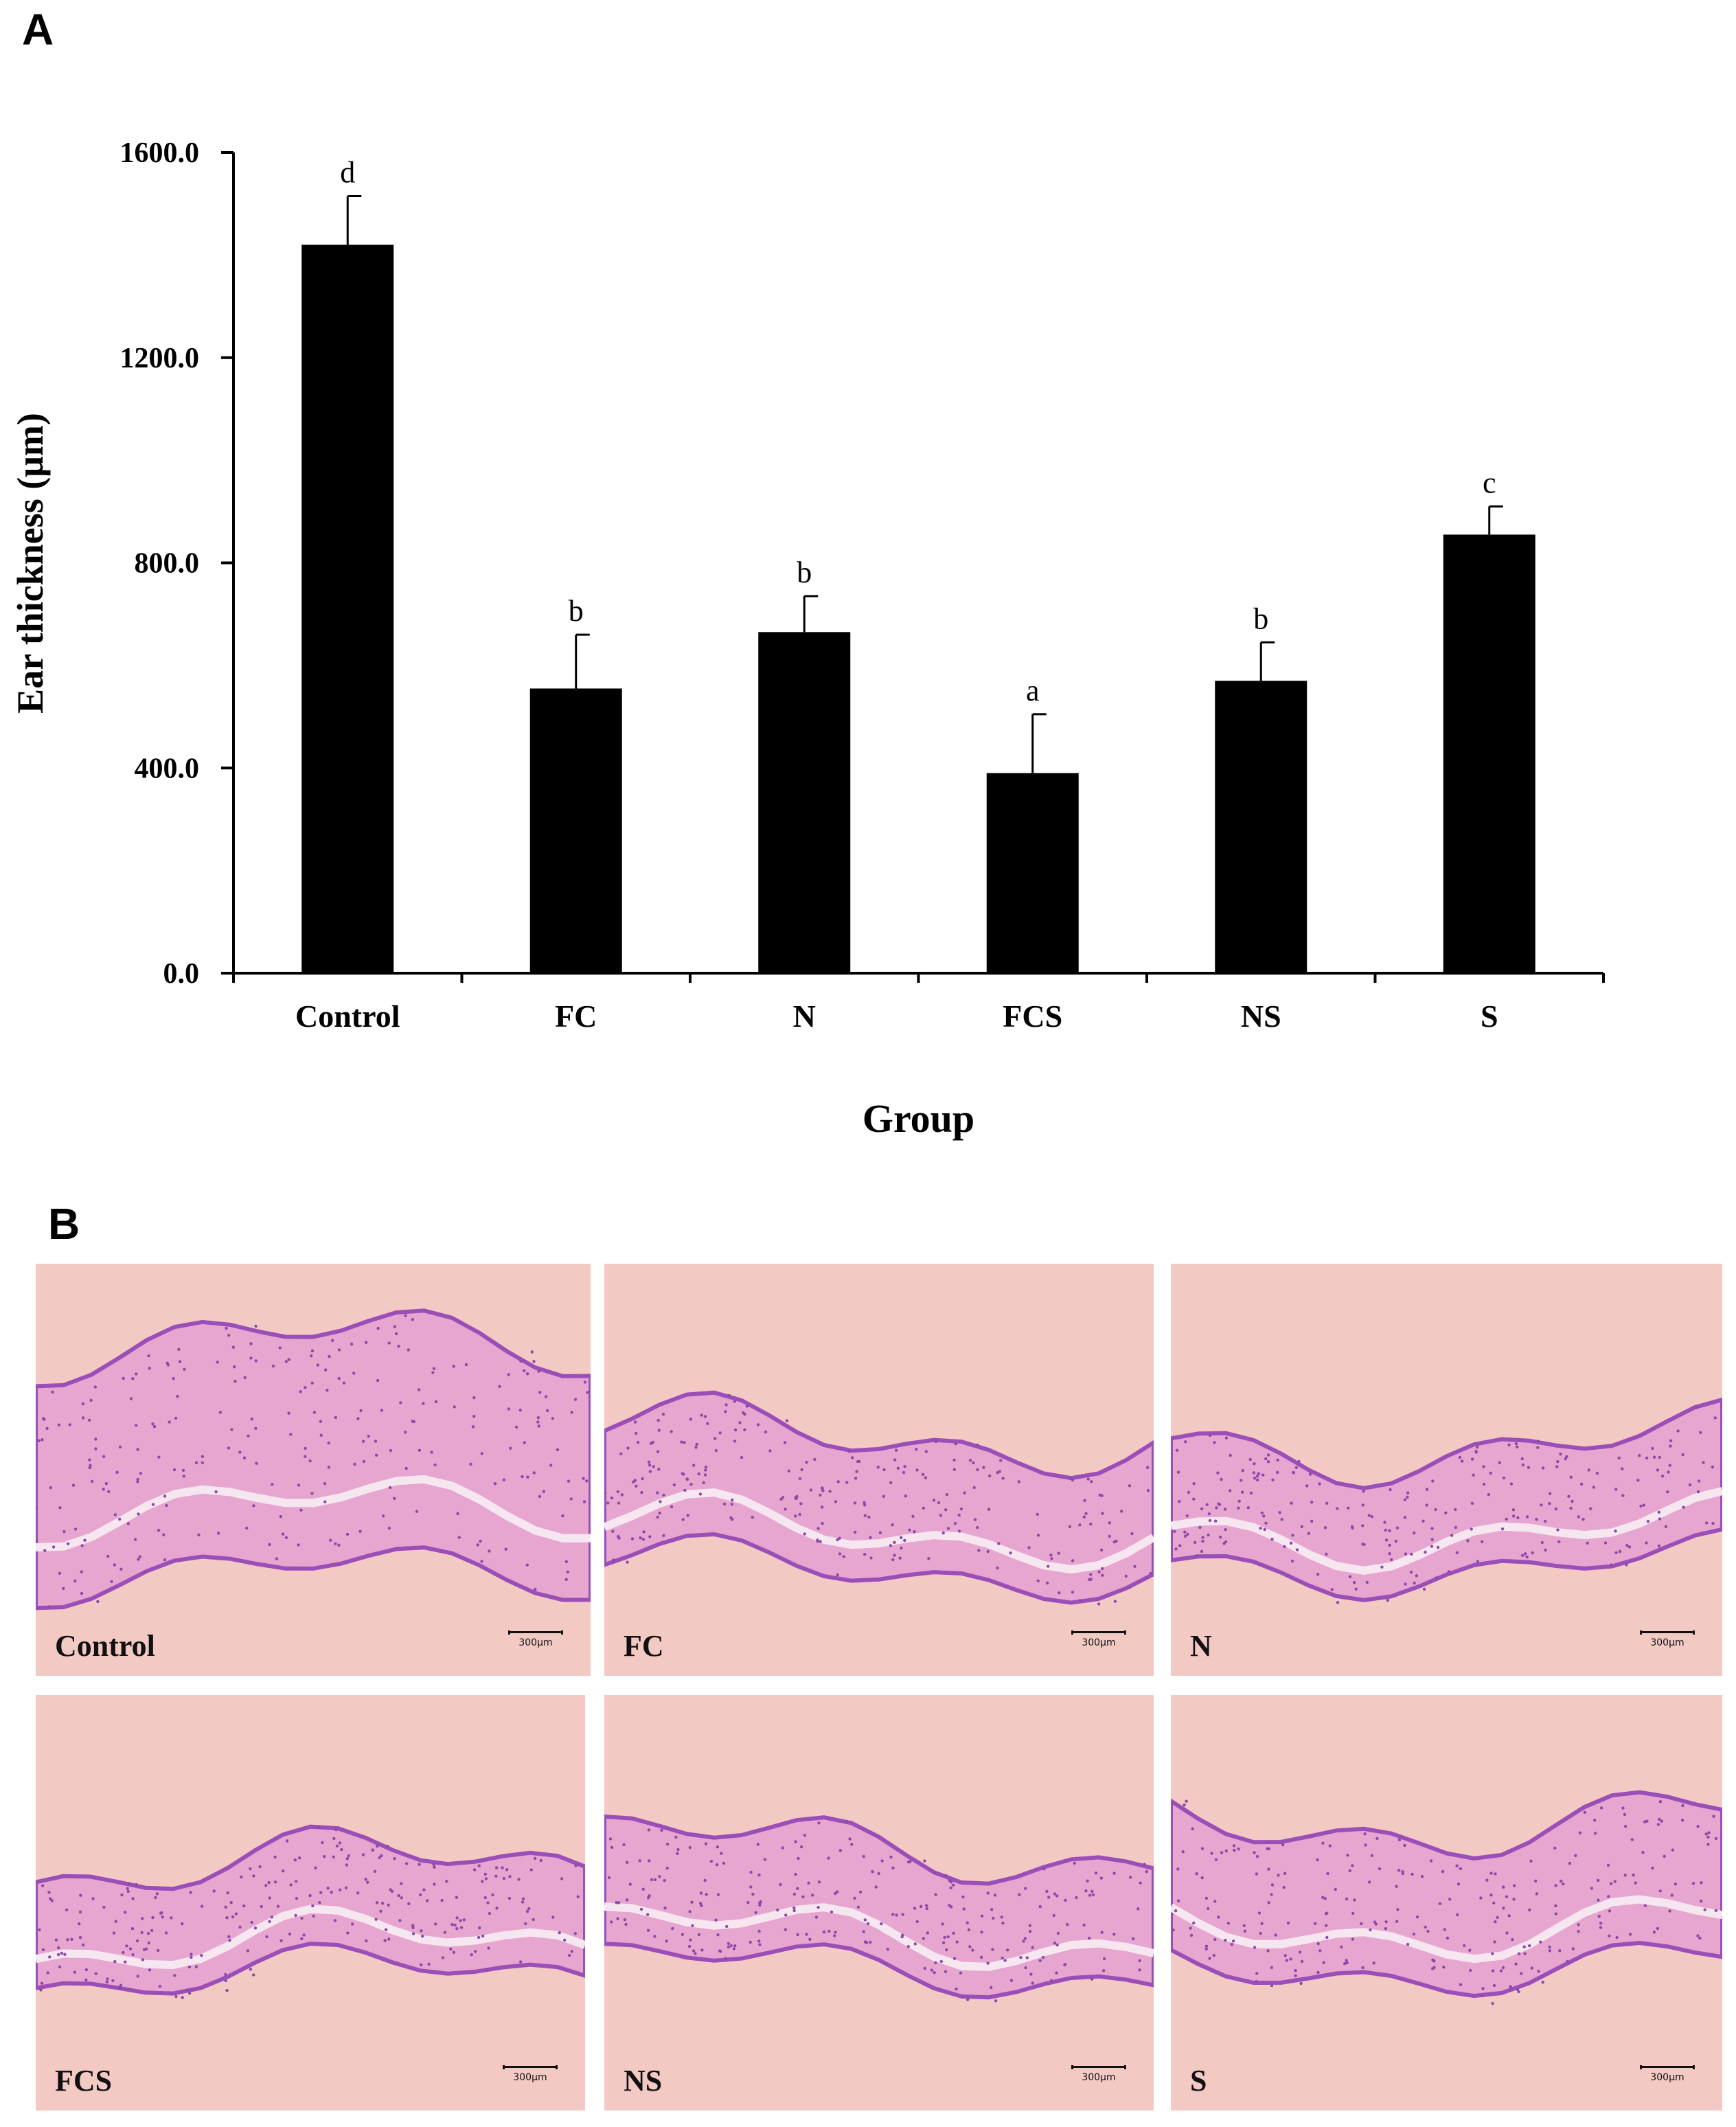  Describe the element at coordinates (105, 1646) in the screenshot. I see `micrograph-label: Control` at that location.